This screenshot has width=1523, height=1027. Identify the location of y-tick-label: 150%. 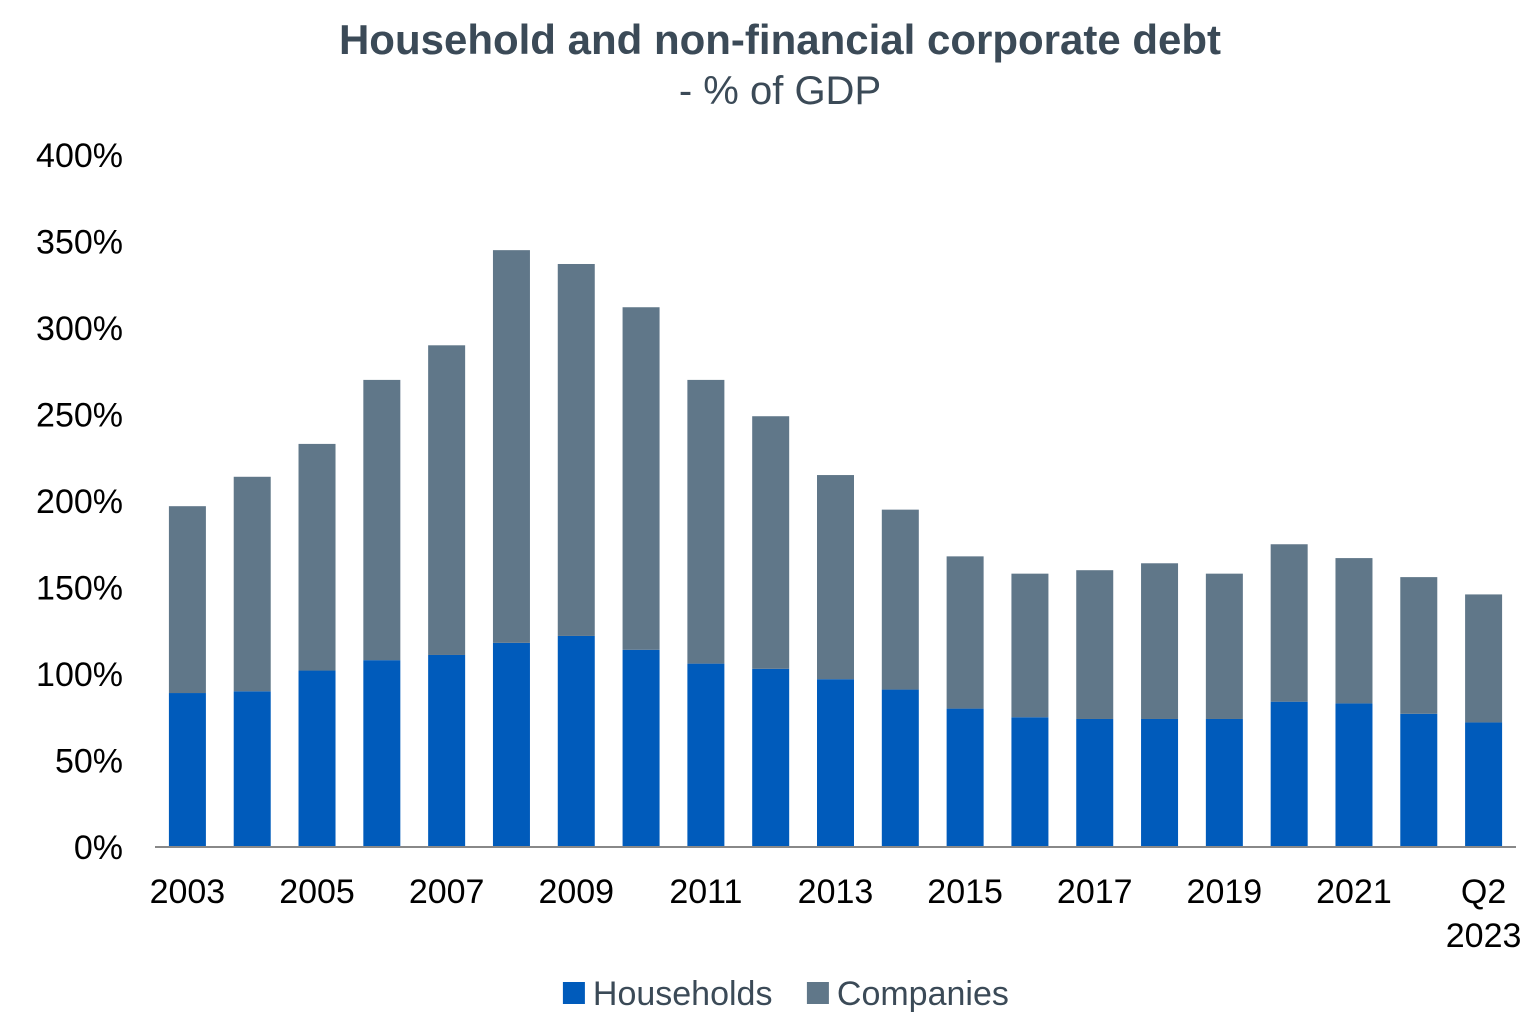
(79, 589).